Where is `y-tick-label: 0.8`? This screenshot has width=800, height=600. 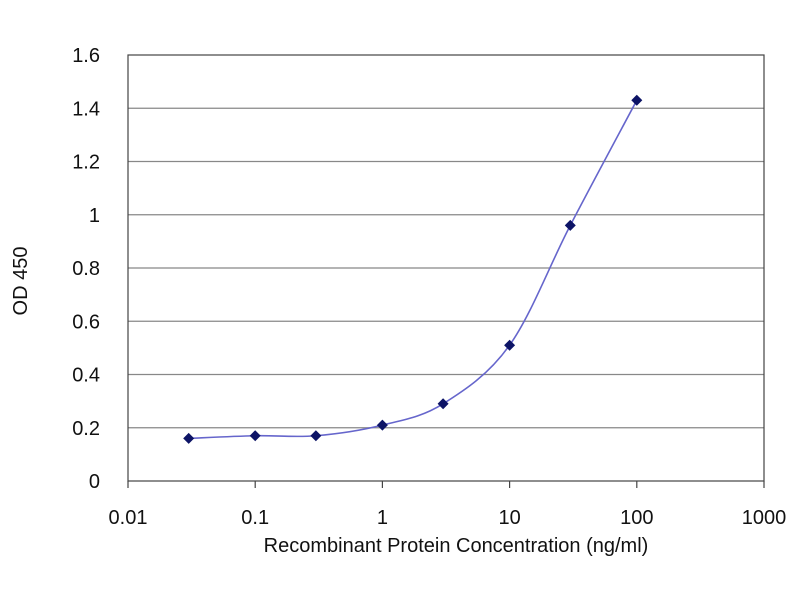 y-tick-label: 0.8 is located at coordinates (86, 269).